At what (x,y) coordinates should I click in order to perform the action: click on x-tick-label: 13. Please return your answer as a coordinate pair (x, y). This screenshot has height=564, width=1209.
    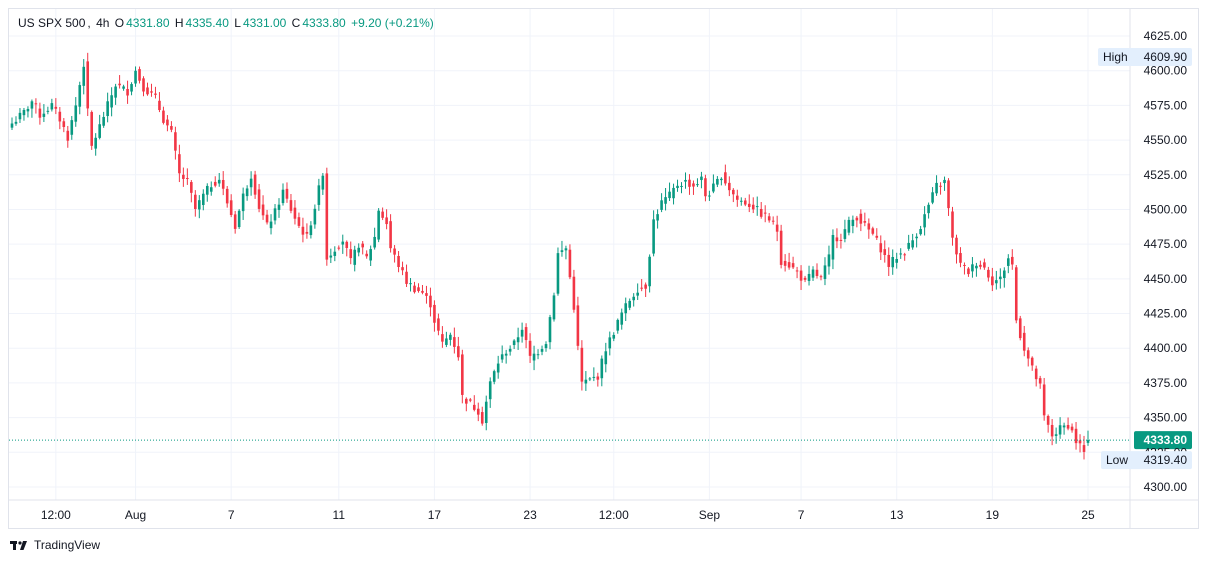
    Looking at the image, I should click on (897, 515).